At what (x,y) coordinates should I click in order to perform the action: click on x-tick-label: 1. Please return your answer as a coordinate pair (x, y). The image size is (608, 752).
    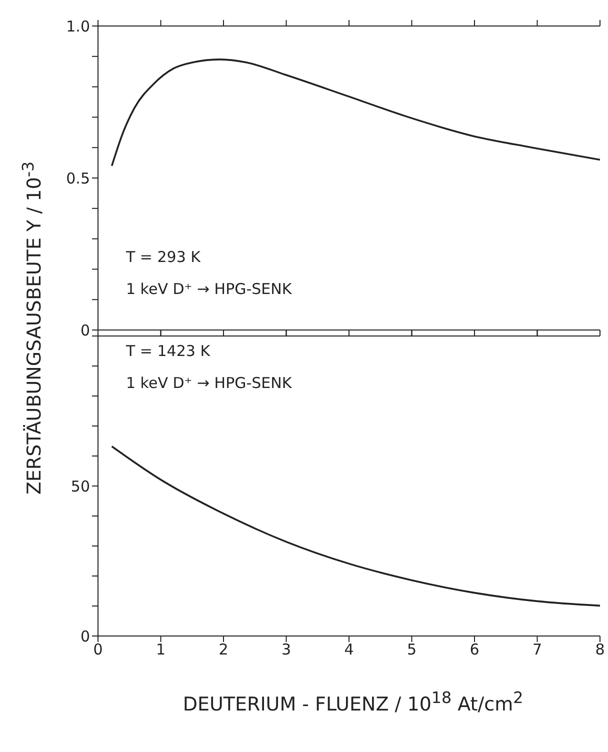
    Looking at the image, I should click on (161, 649).